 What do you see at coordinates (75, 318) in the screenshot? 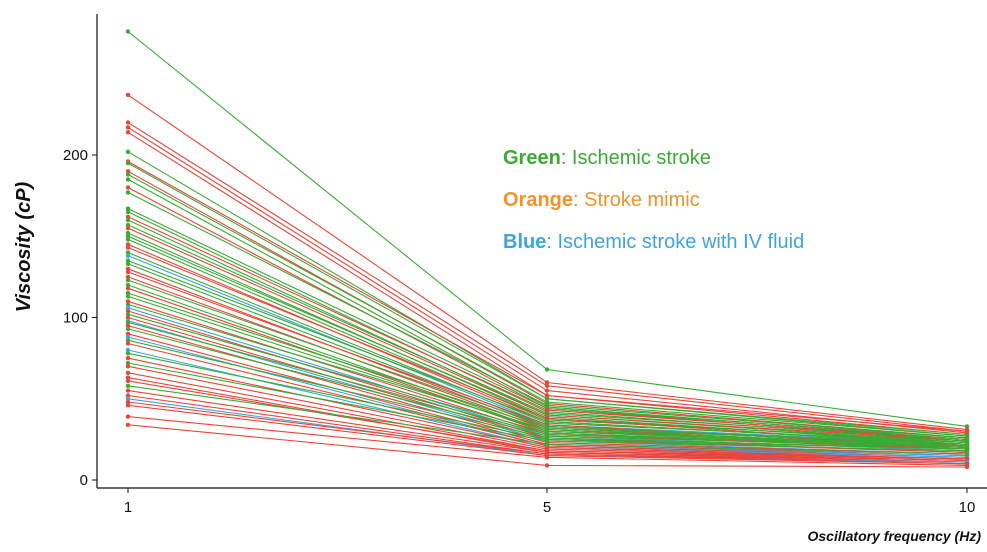
I see `y-tick-label: 100` at bounding box center [75, 318].